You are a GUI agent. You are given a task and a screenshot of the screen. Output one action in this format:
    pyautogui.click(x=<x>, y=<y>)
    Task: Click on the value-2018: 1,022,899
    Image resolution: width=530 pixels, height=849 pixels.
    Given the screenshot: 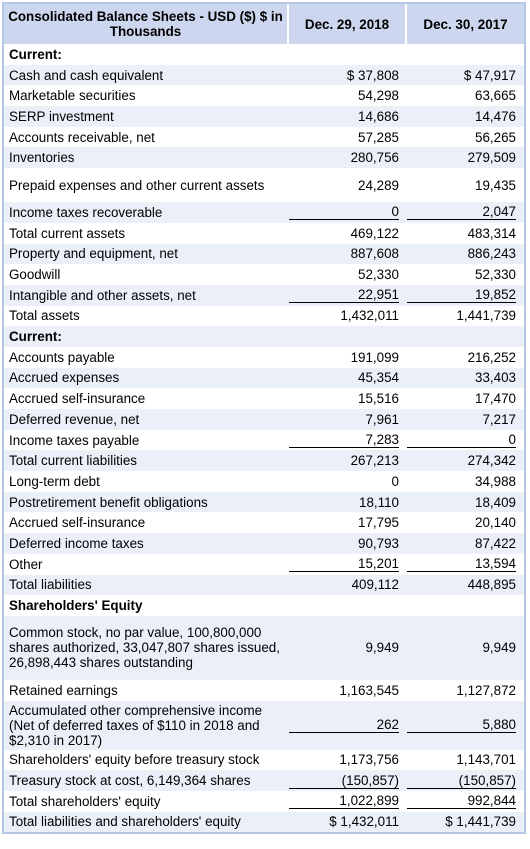 What is the action you would take?
    pyautogui.click(x=348, y=801)
    